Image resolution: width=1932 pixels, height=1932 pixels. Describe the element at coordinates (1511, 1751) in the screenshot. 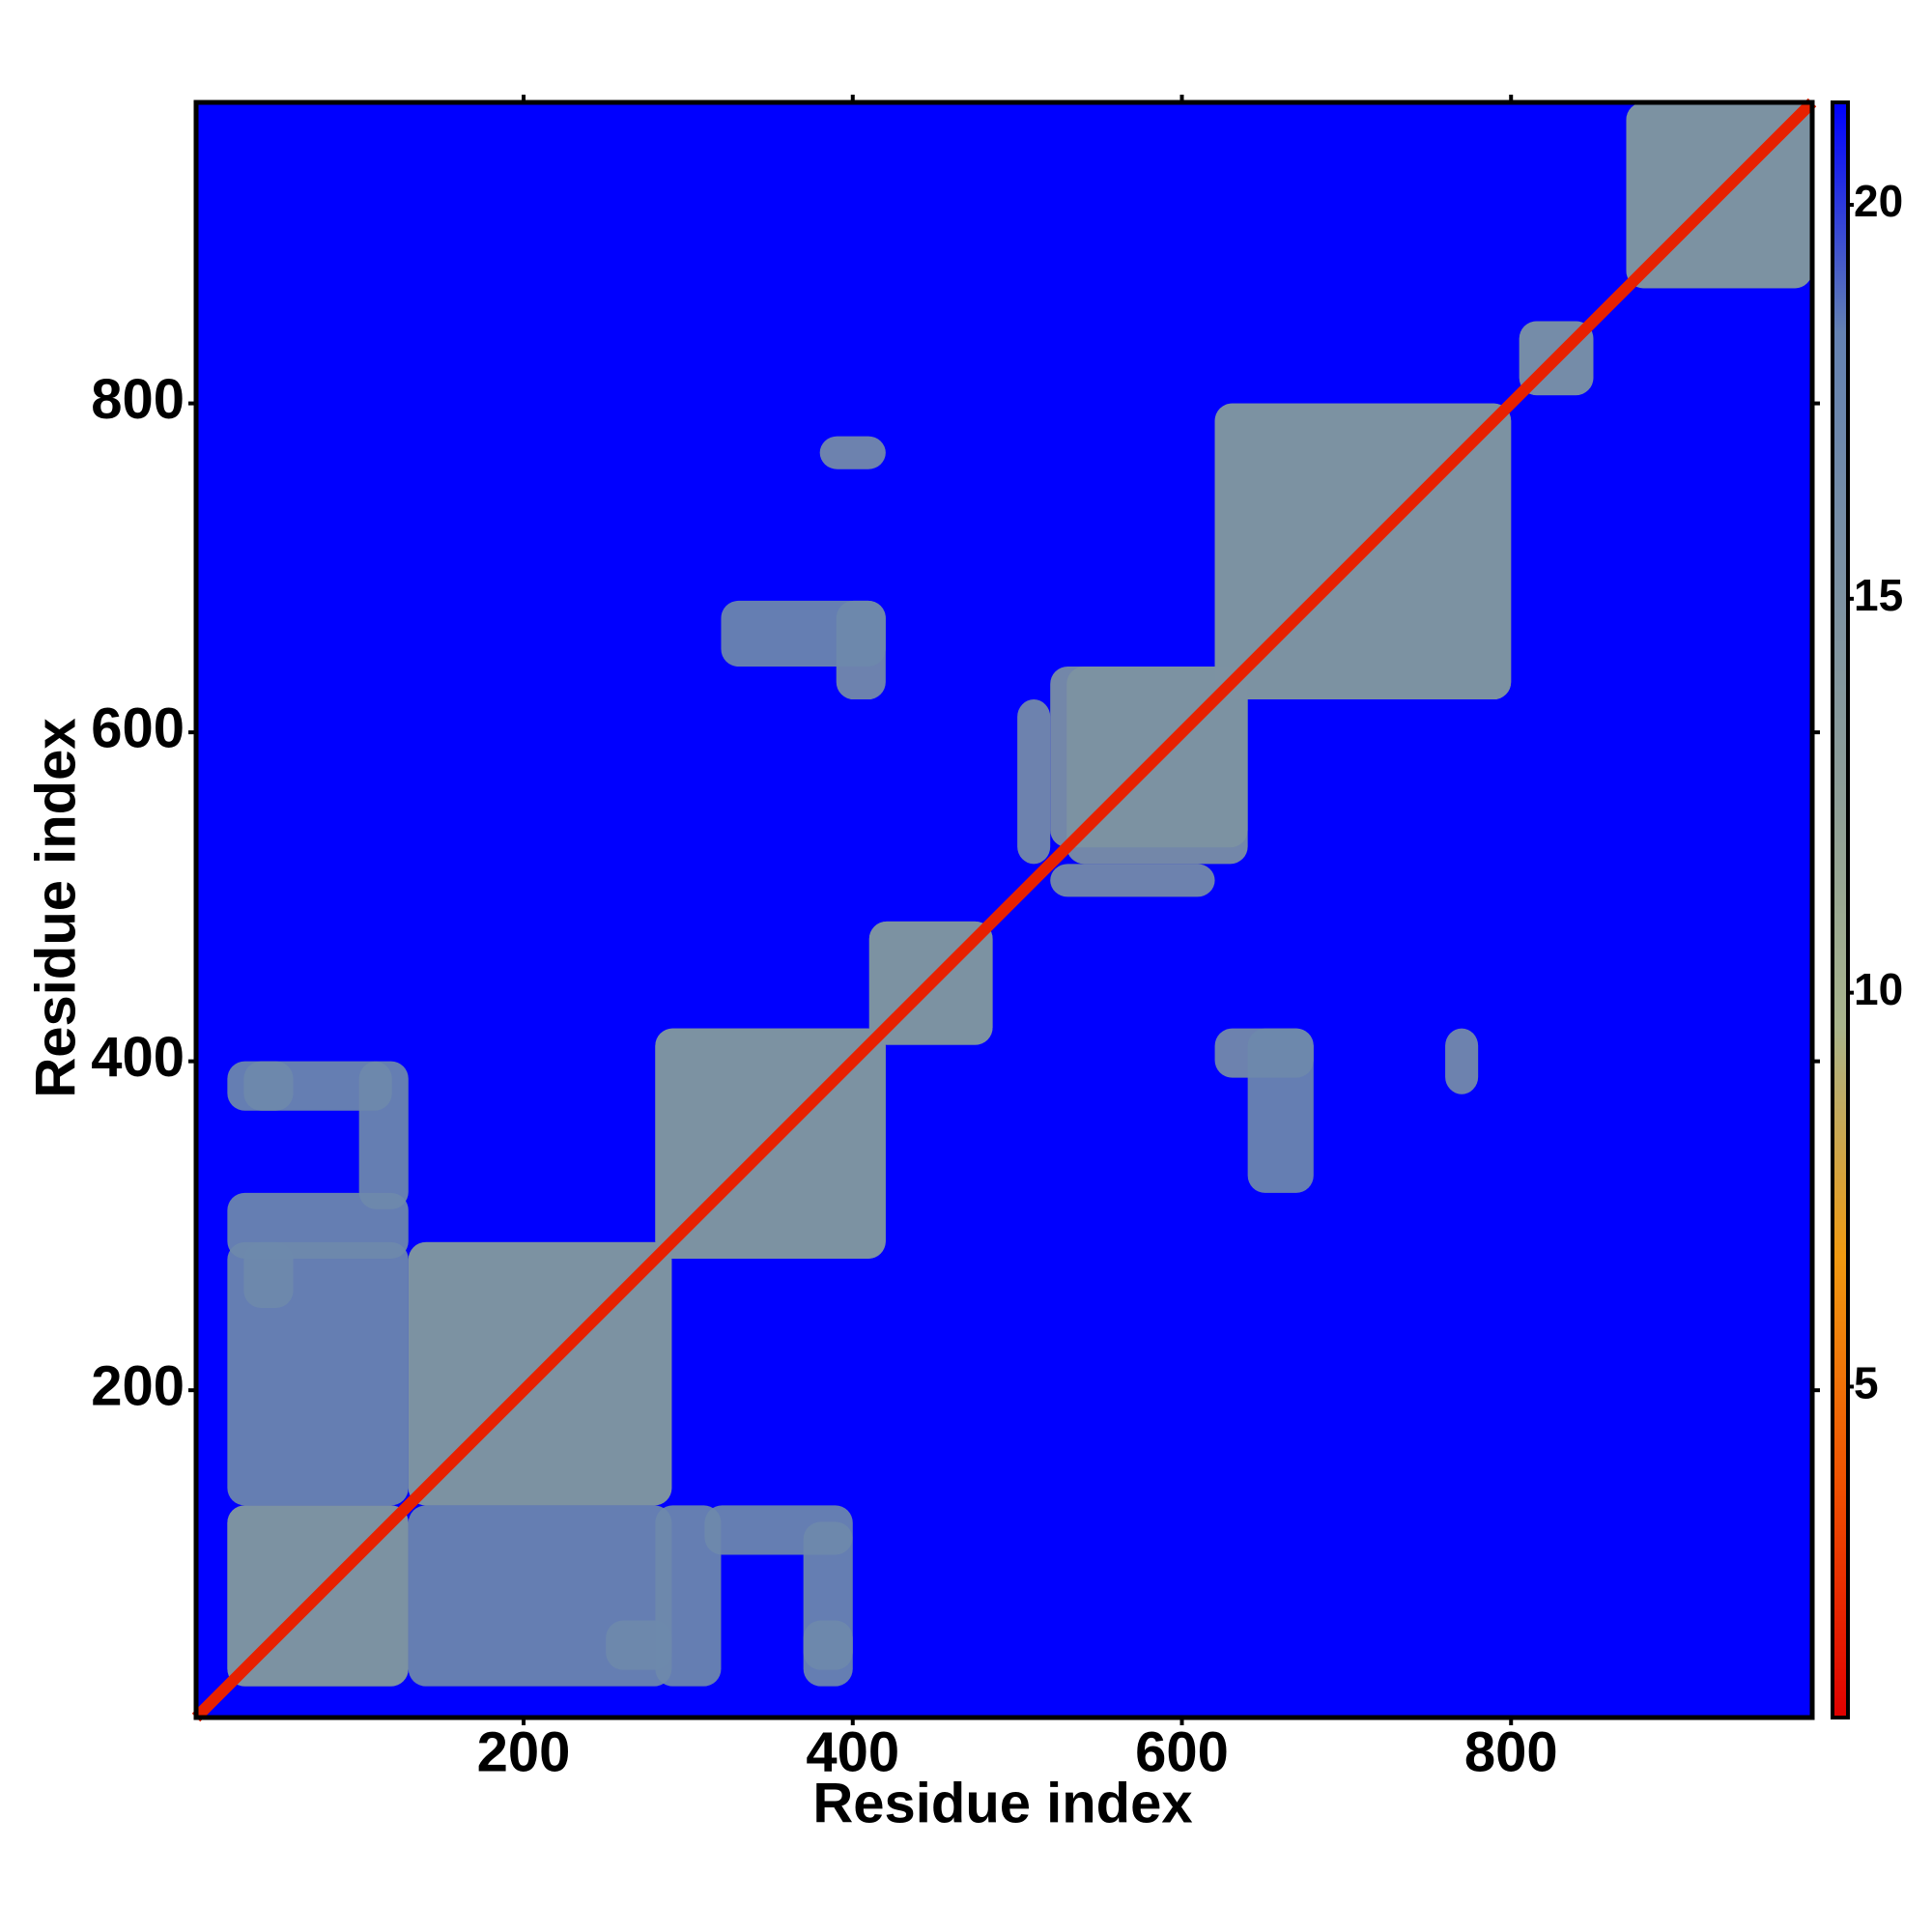

I see `x-tick-label: 800` at that location.